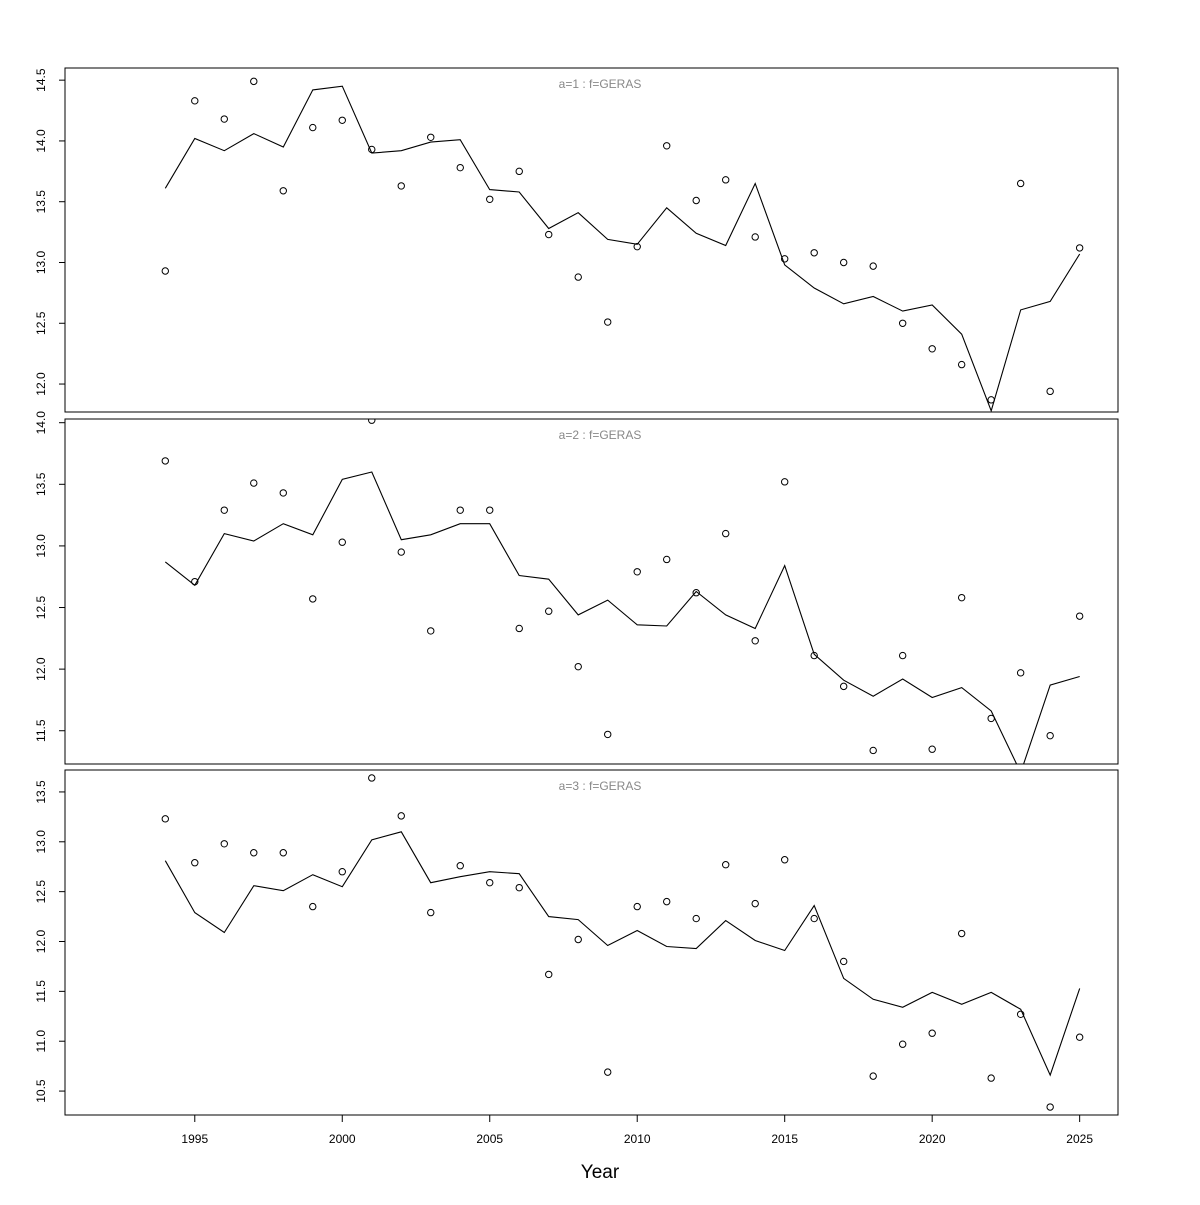 The width and height of the screenshot is (1200, 1205). What do you see at coordinates (600, 786) in the screenshot?
I see `panel-title: a=3 : f=GERAS` at bounding box center [600, 786].